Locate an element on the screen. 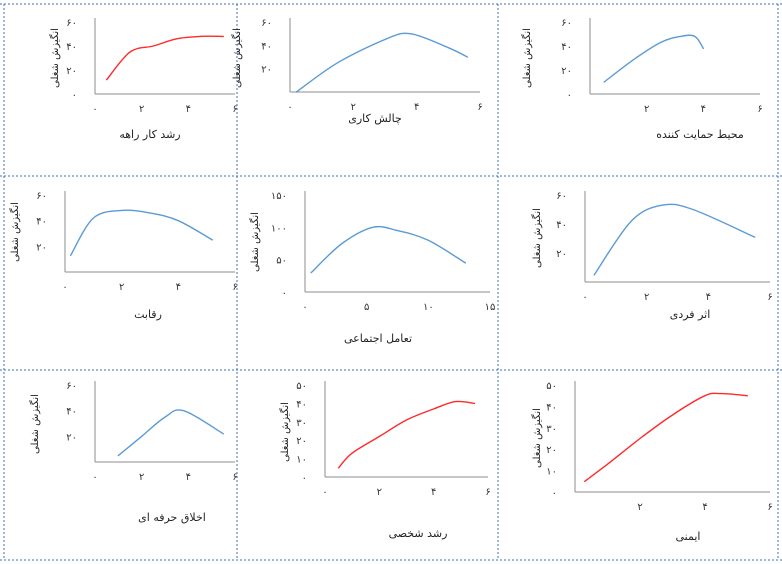  x-axis-title: رشد شخصی is located at coordinates (418, 533).